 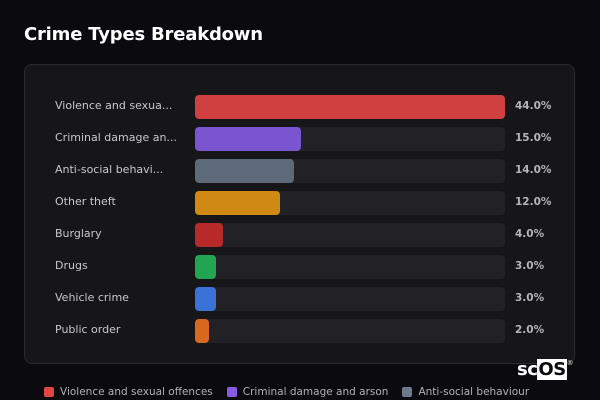 I want to click on legend-item: Violence and sexual offences, so click(x=128, y=392).